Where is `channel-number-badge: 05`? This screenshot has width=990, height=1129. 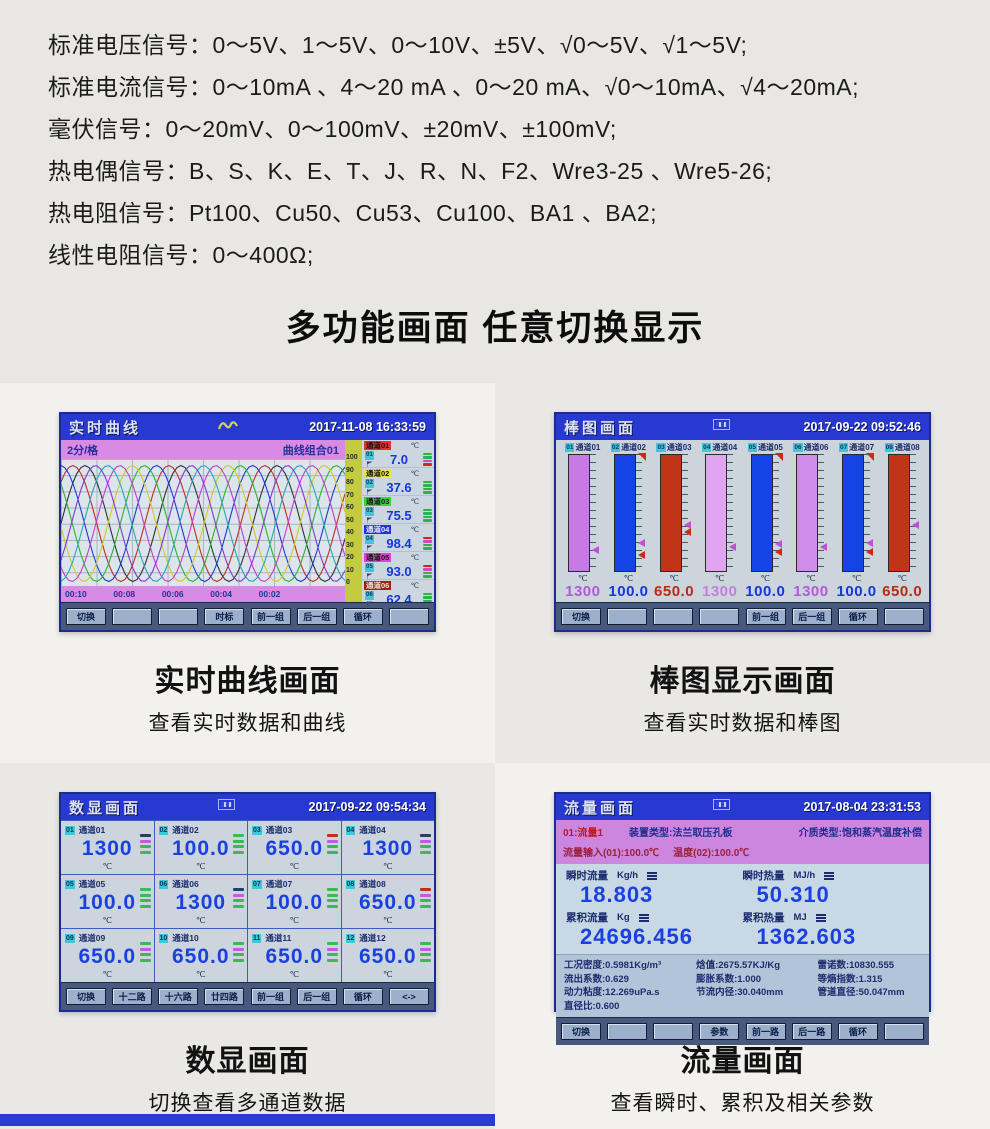
channel-number-badge: 05 is located at coordinates (70, 884).